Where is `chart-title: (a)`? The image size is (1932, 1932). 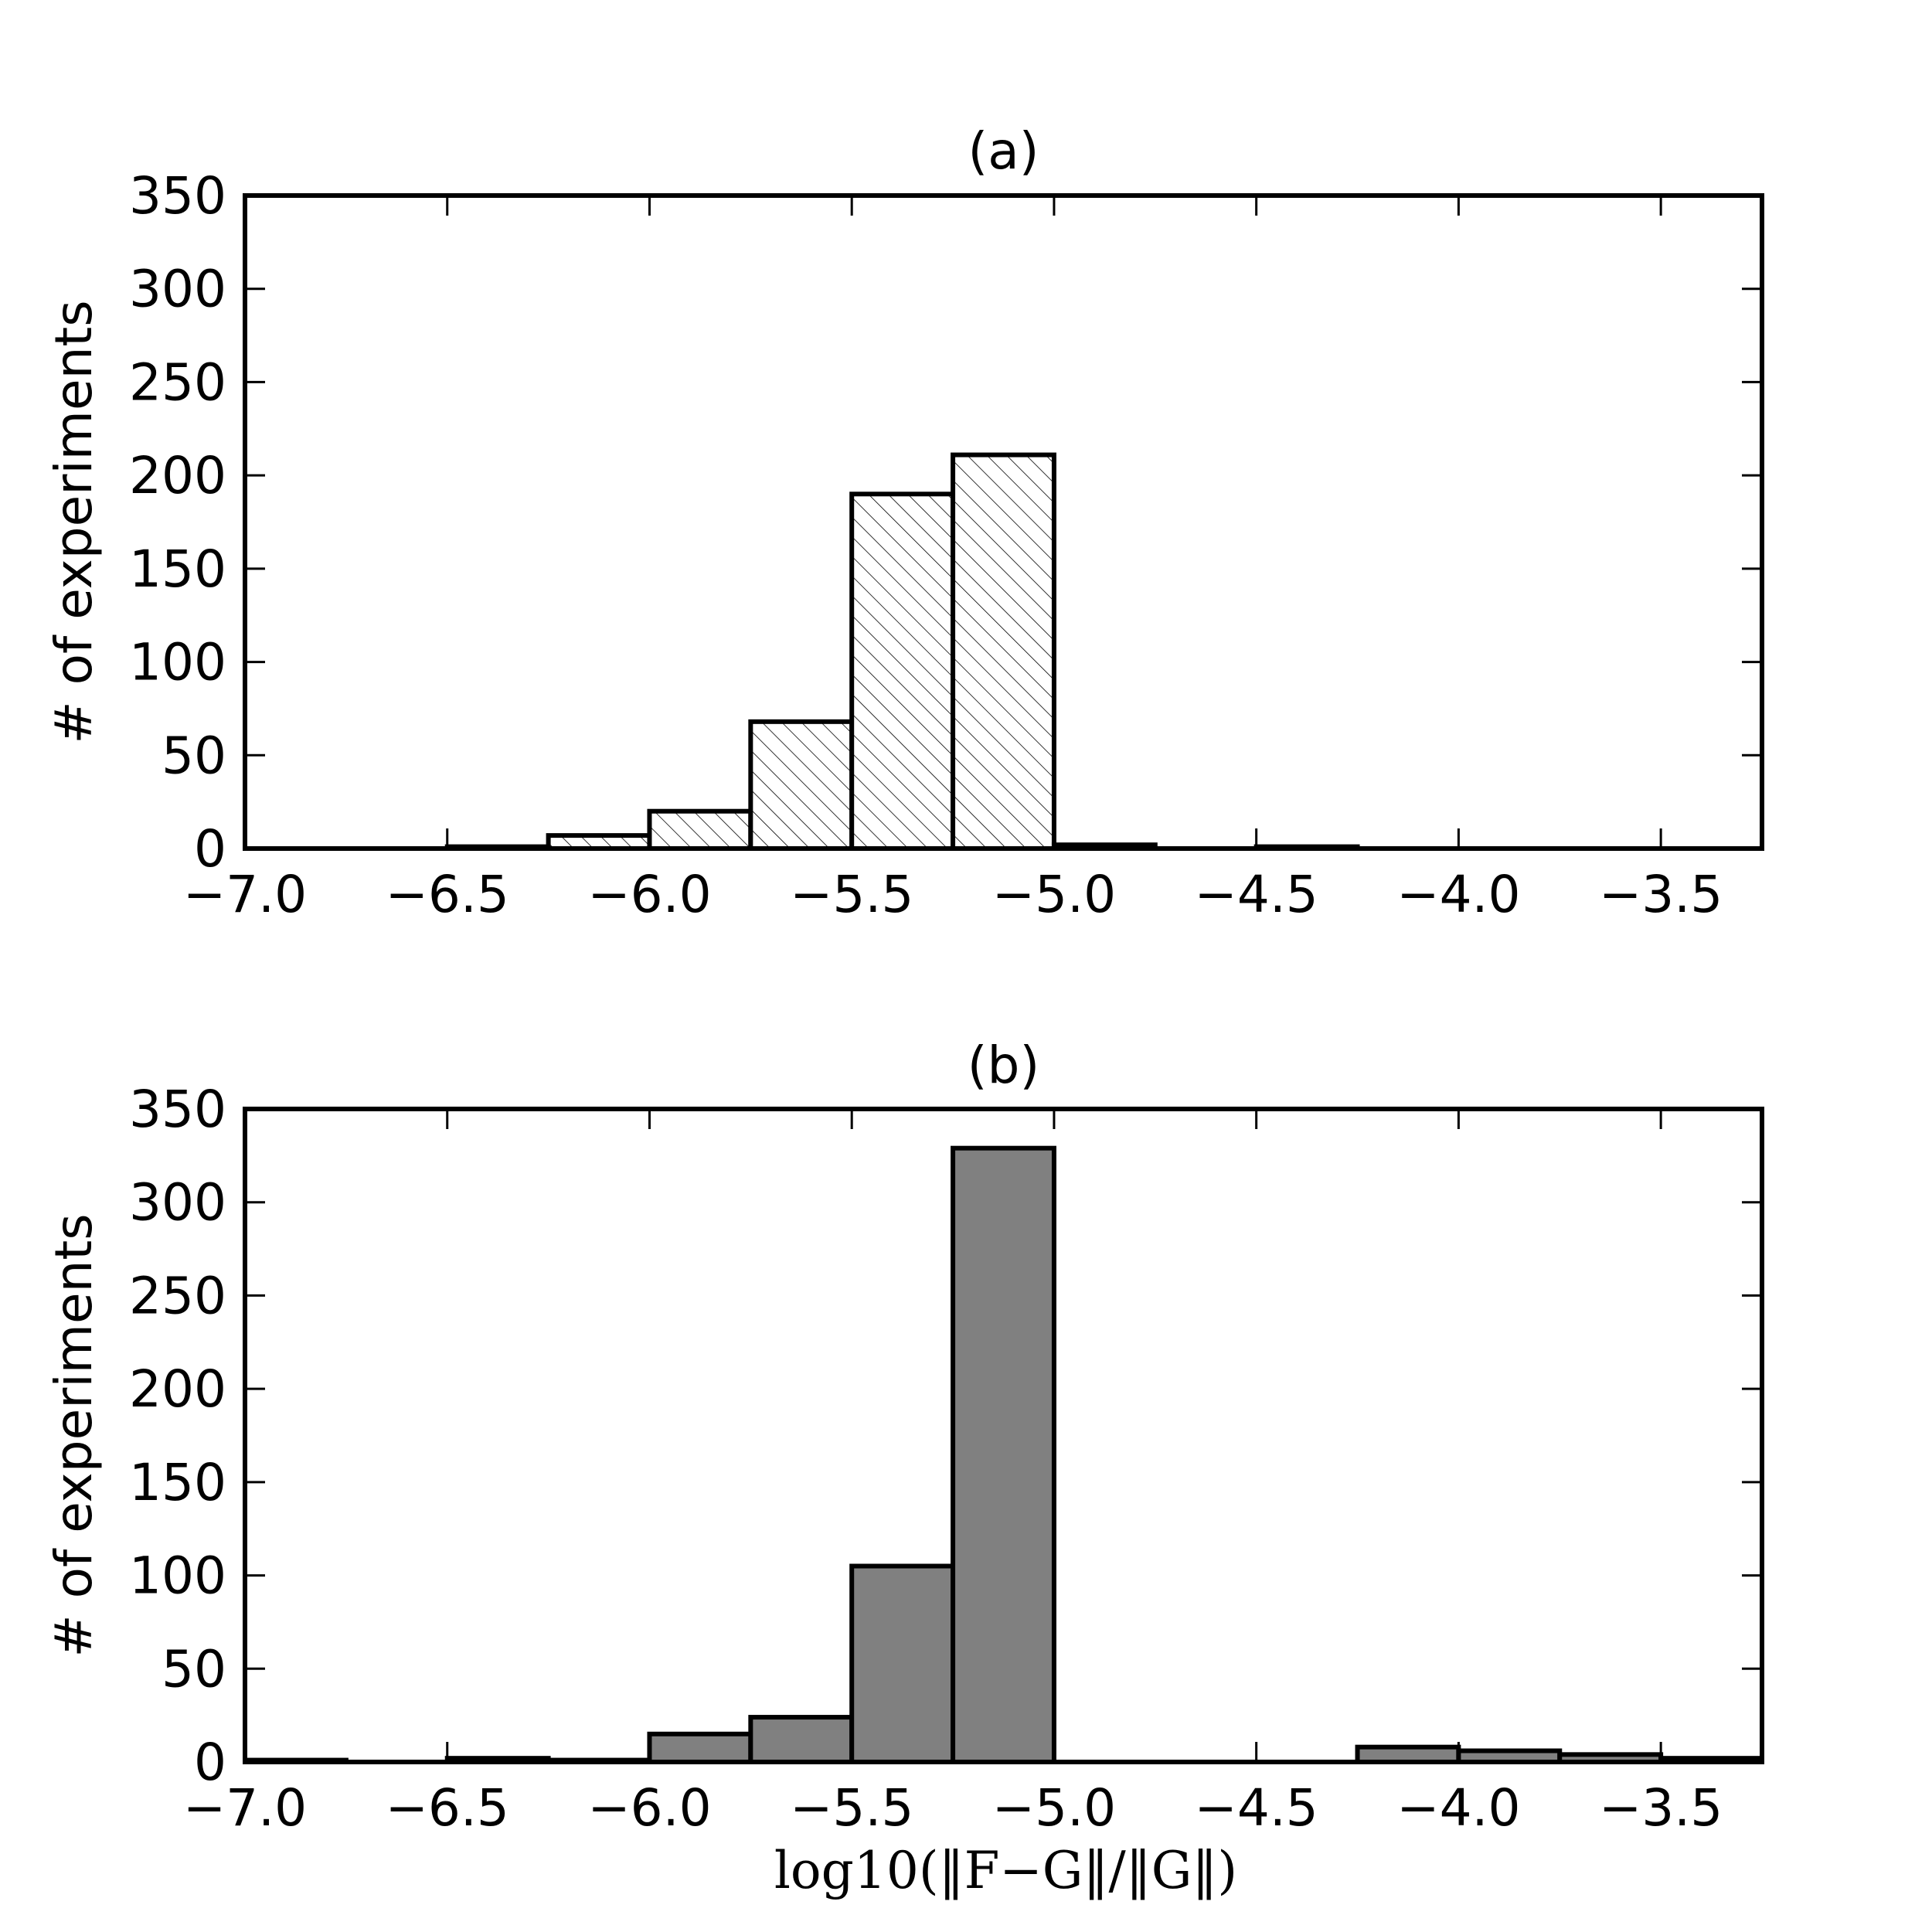
chart-title: (a) is located at coordinates (1004, 151).